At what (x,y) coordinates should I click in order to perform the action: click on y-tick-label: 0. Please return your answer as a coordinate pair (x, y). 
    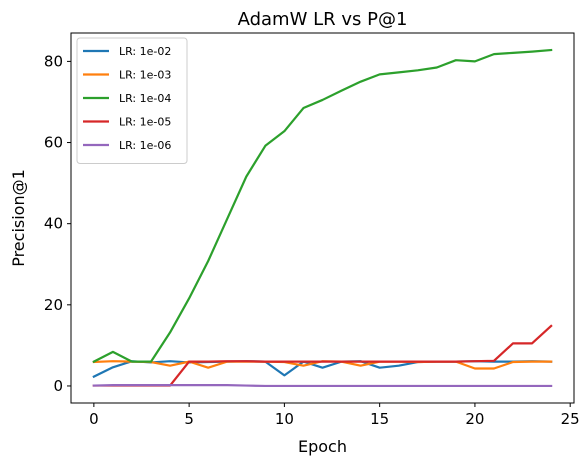
    Looking at the image, I should click on (58, 386).